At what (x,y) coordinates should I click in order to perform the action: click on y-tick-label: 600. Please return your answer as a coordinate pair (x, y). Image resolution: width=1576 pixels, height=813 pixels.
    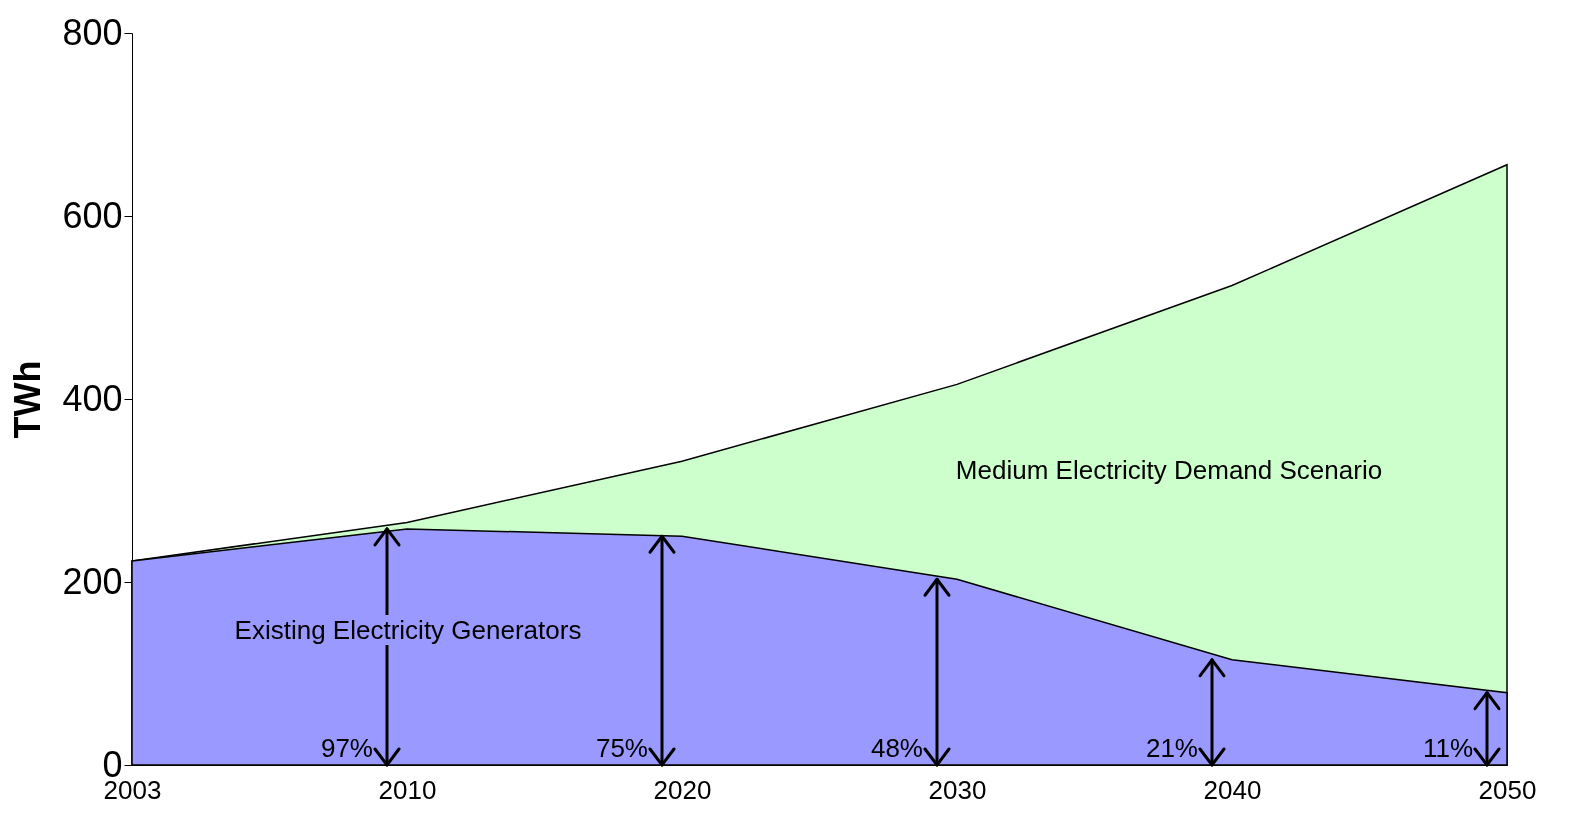
    Looking at the image, I should click on (92, 215).